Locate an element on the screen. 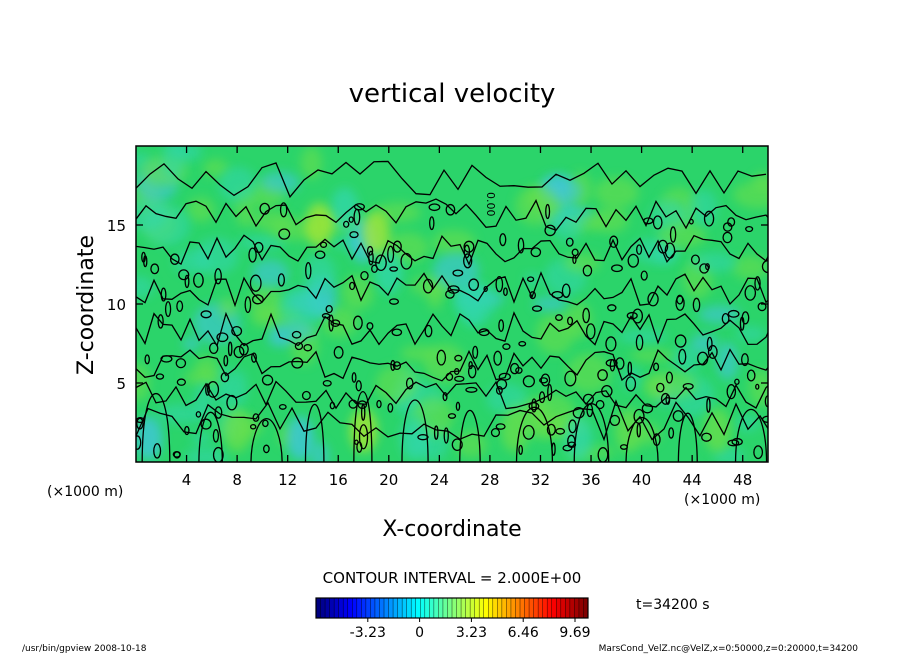  colorbar-tick-label: 0 is located at coordinates (419, 633).